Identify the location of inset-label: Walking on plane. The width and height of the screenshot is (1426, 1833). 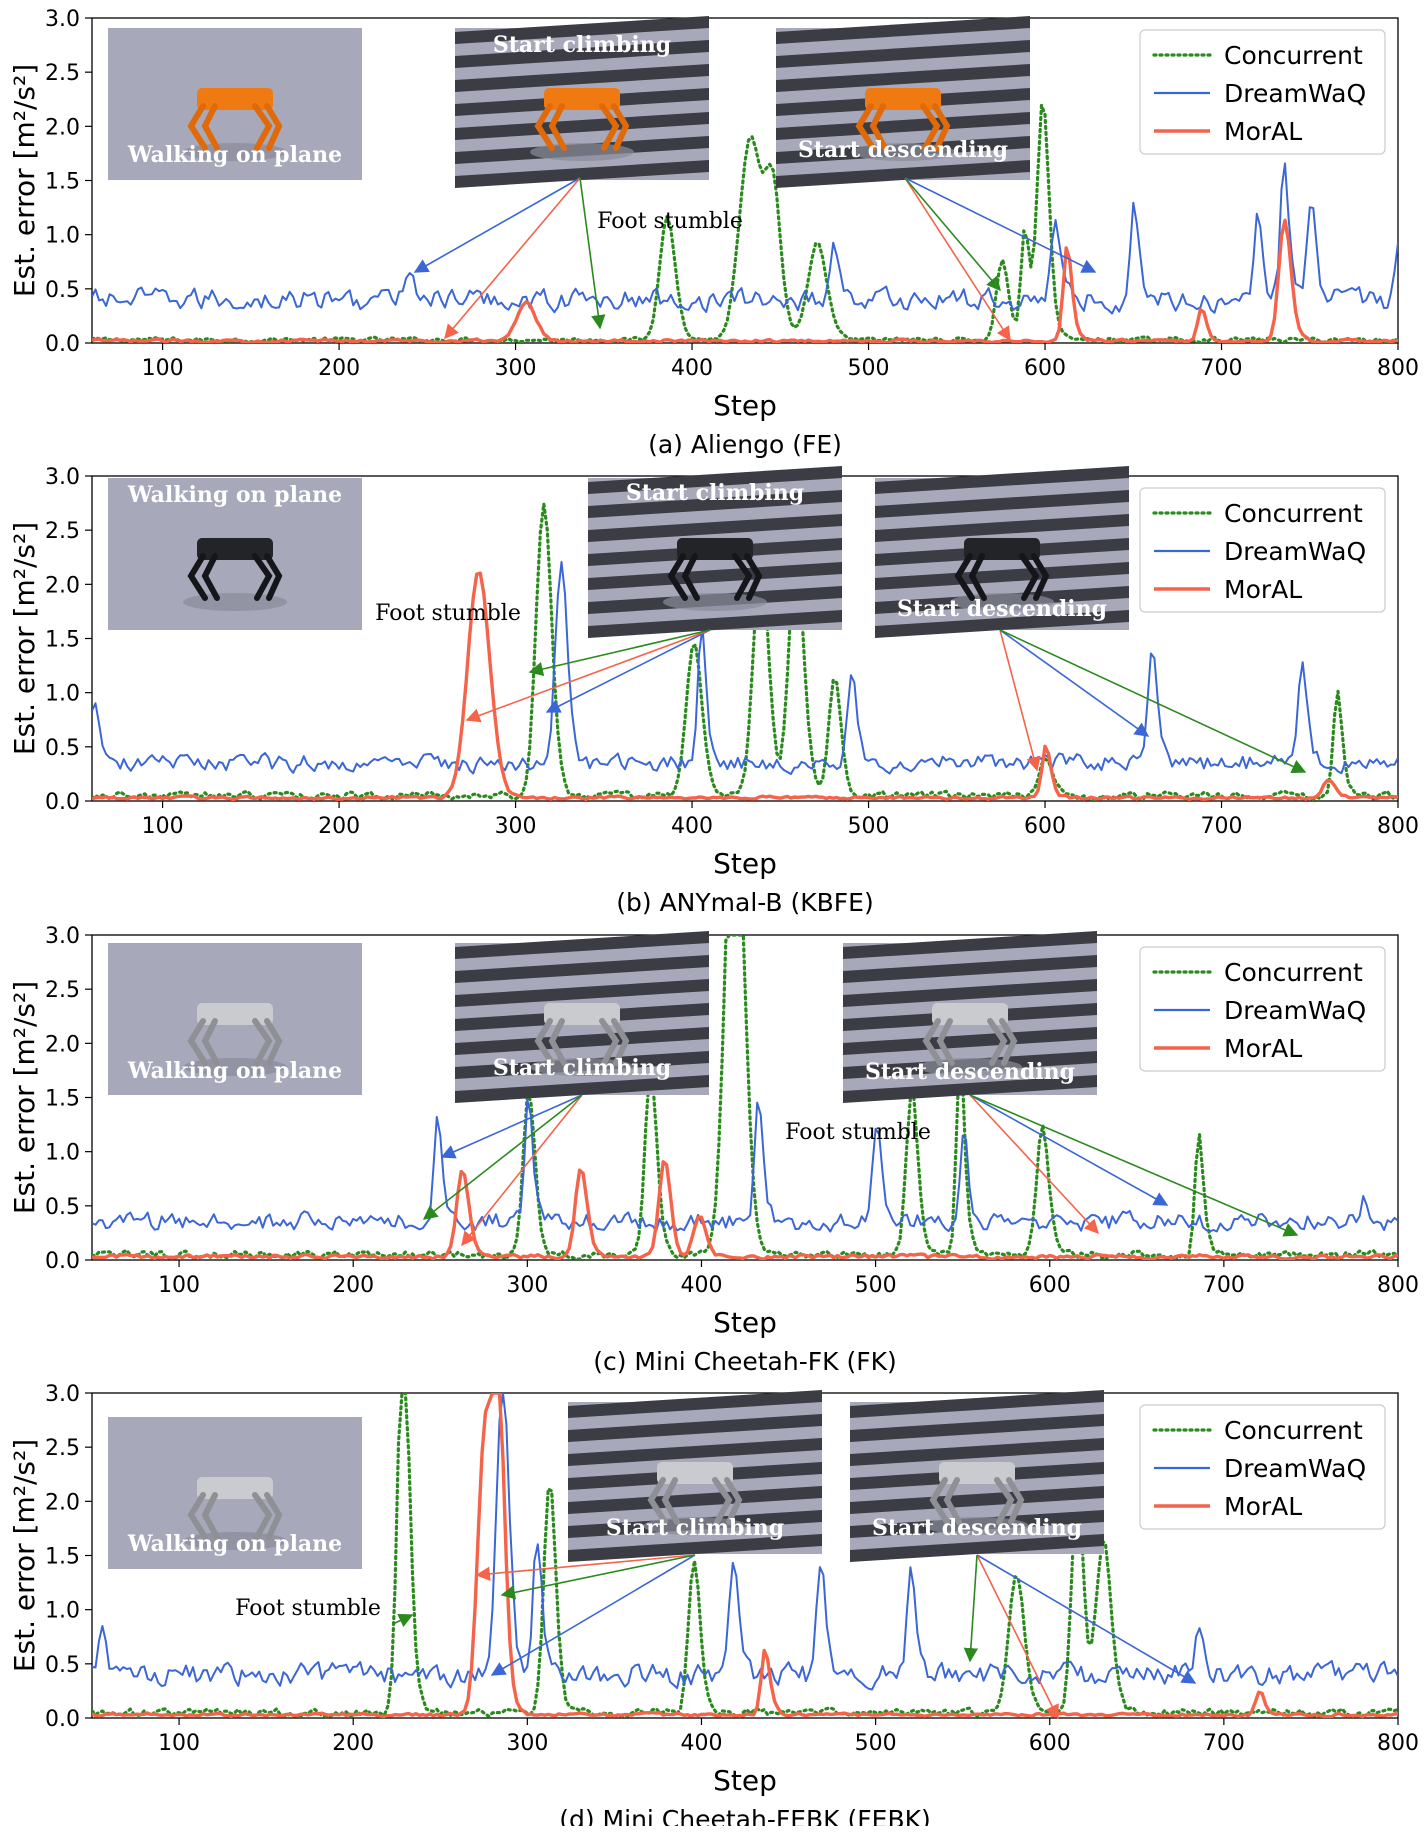
(234, 1071).